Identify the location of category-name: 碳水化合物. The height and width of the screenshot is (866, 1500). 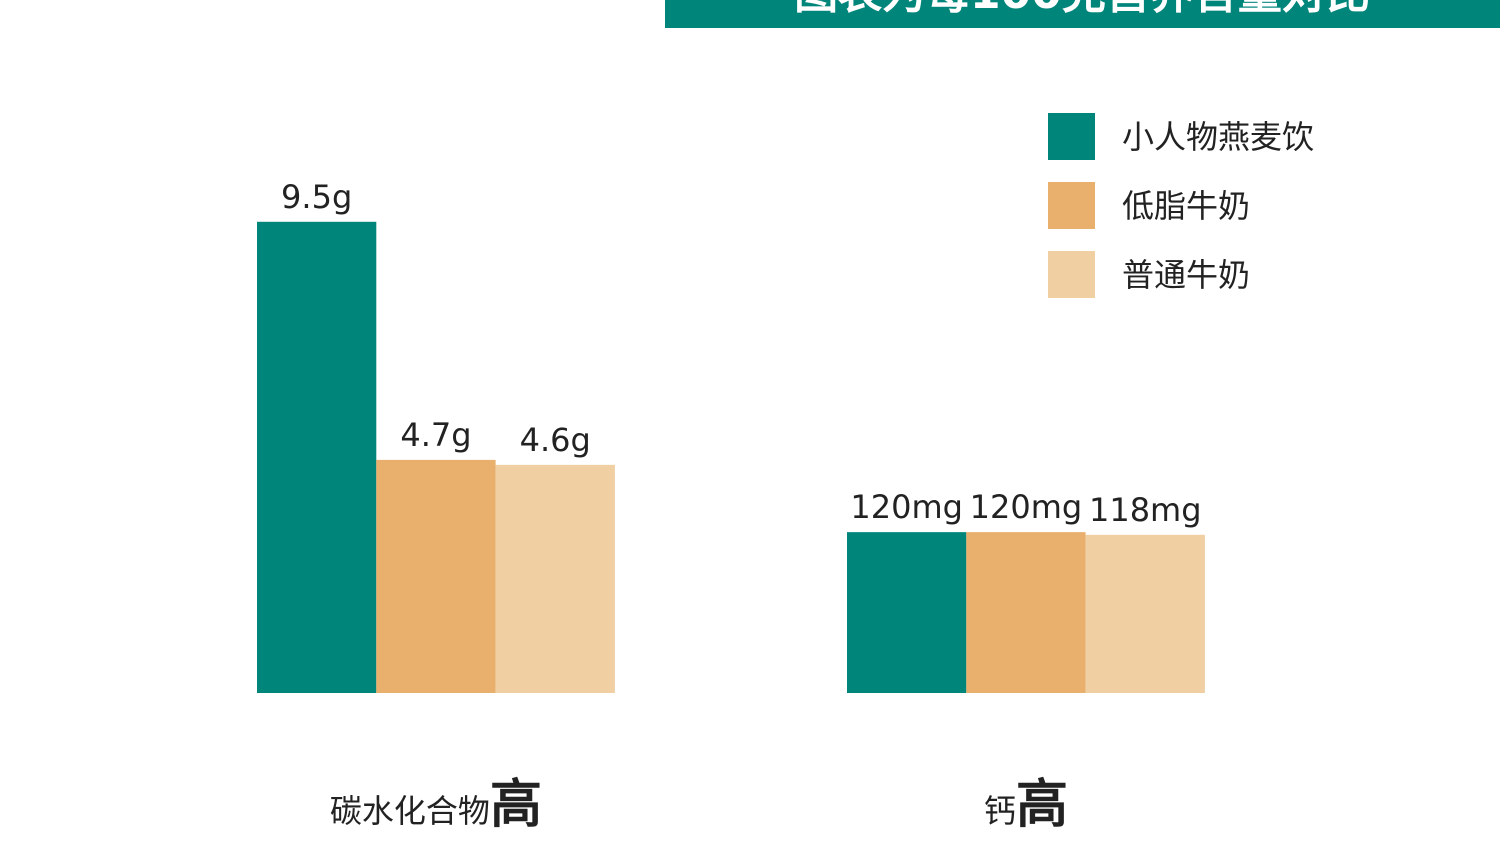
(410, 811).